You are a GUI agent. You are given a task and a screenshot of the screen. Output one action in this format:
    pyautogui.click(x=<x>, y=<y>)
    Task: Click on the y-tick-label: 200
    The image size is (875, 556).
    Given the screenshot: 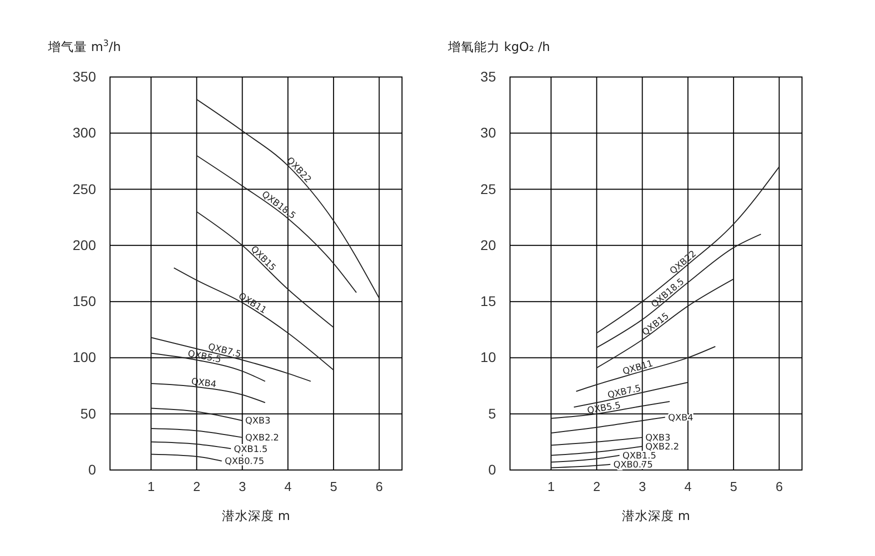 What is the action you would take?
    pyautogui.click(x=84, y=244)
    